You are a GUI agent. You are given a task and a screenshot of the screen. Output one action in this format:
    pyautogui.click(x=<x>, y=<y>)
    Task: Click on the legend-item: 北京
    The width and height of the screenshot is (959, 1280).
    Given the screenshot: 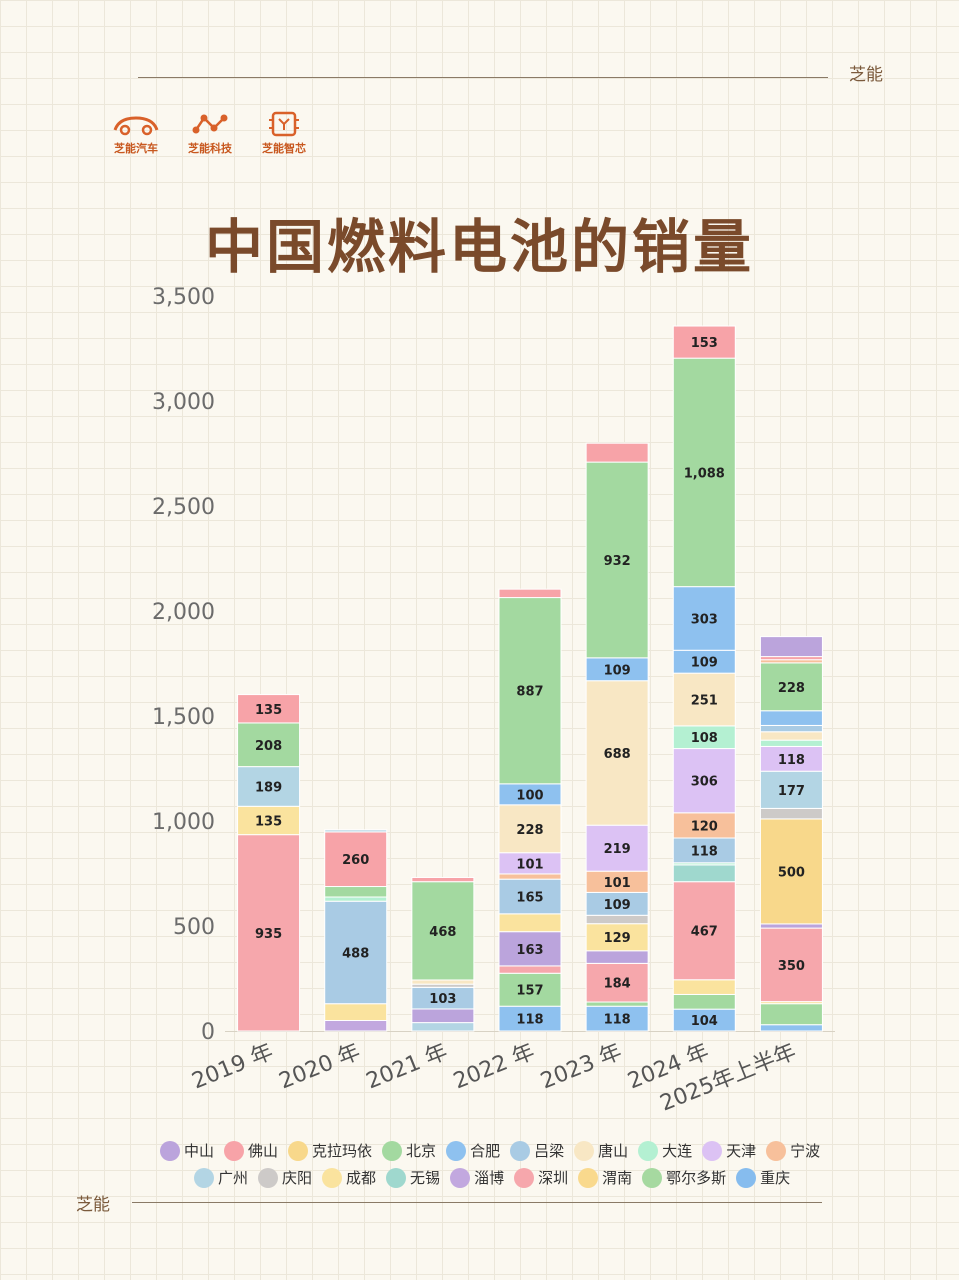 What is the action you would take?
    pyautogui.click(x=409, y=1150)
    